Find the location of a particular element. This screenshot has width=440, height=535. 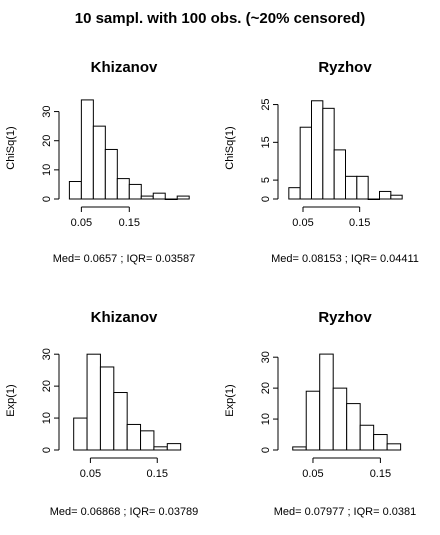

y-tick-label: 25 is located at coordinates (266, 104).